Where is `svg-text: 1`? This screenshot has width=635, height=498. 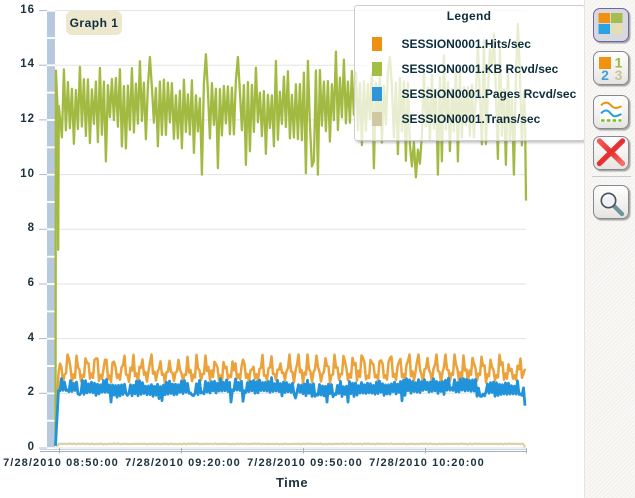 svg-text: 1 is located at coordinates (619, 63).